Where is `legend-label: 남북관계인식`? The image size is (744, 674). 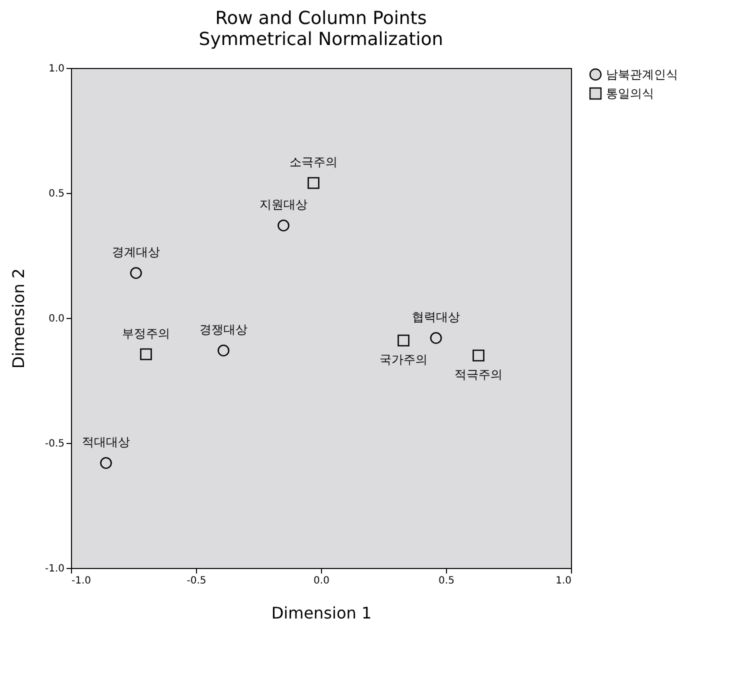
legend-label: 남북관계인식 is located at coordinates (642, 75).